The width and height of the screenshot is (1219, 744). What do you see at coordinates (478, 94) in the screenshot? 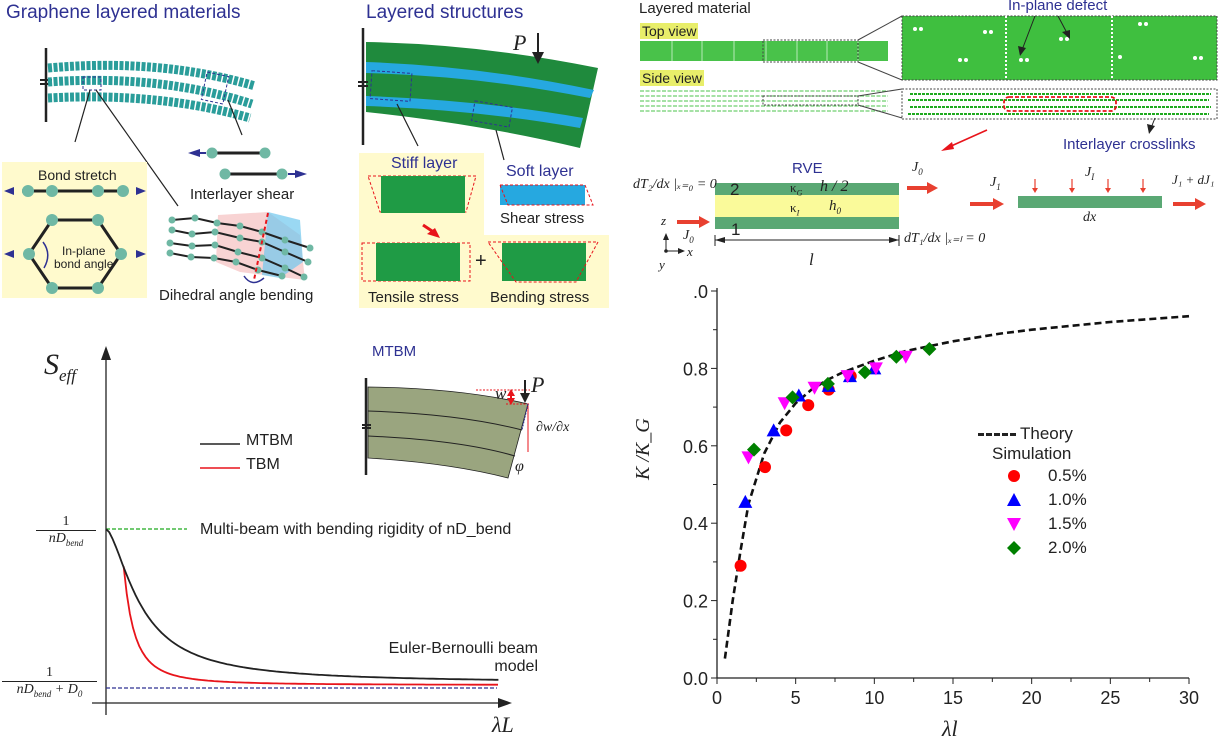
I see `layered-beam-figure` at bounding box center [478, 94].